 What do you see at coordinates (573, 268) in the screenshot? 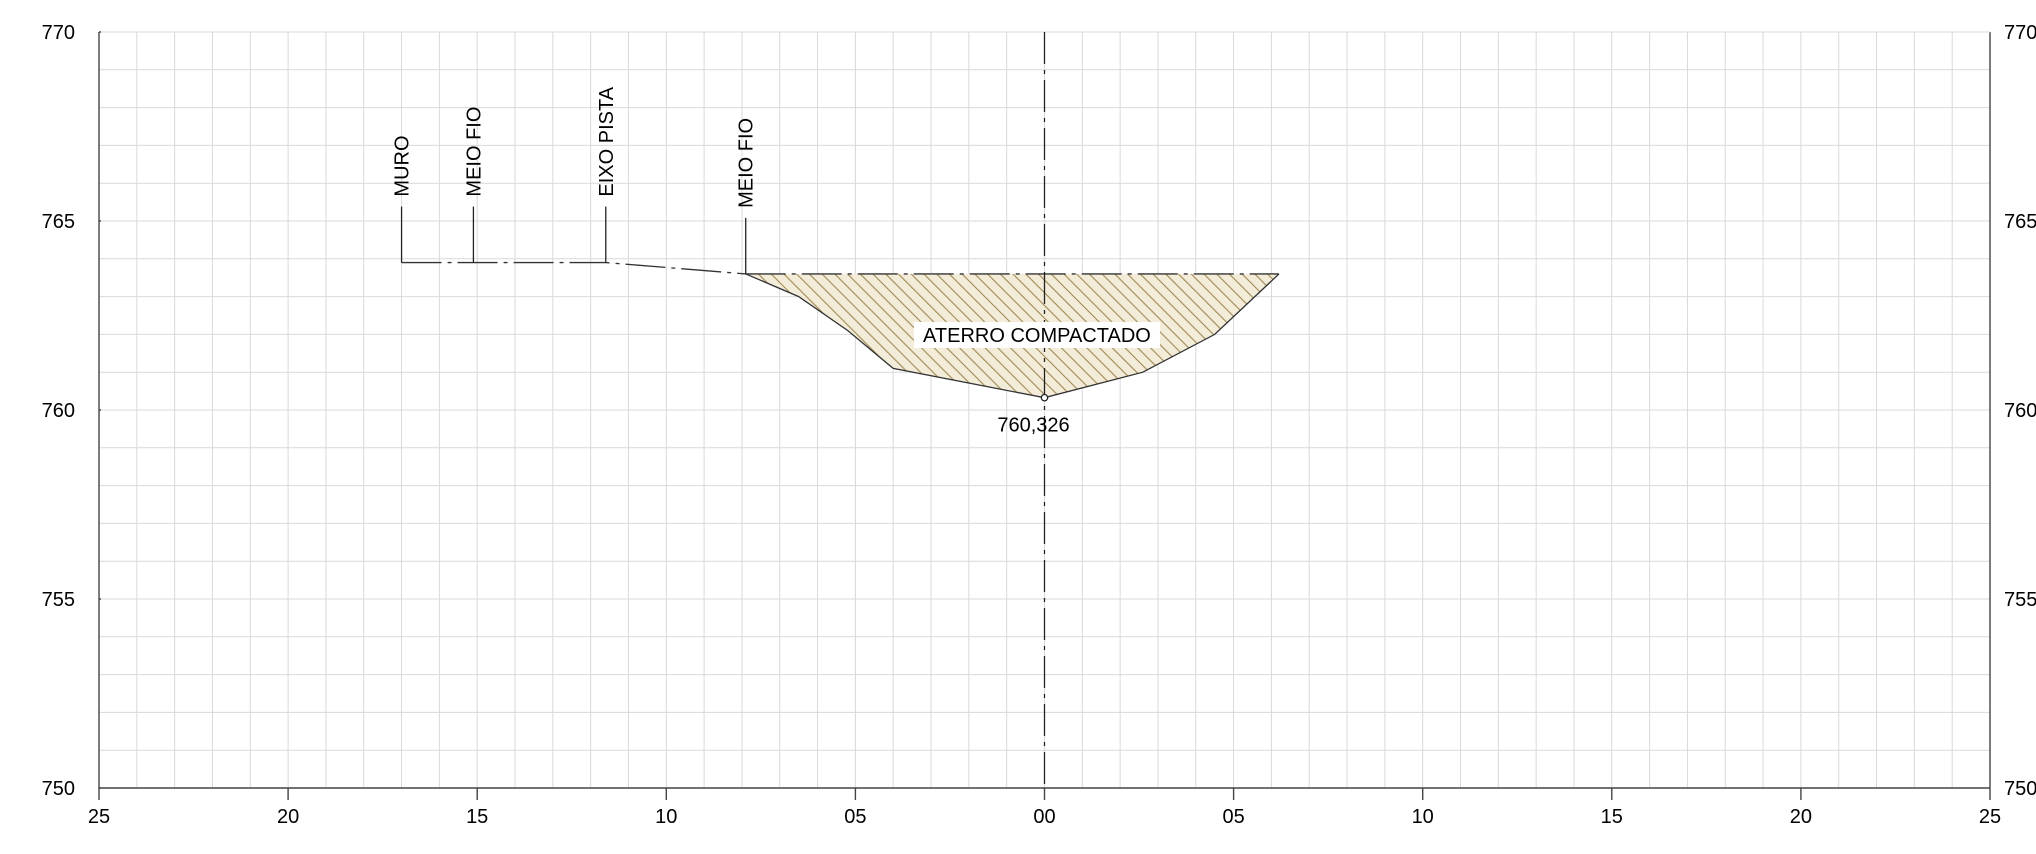
I see `existing-ground-line` at bounding box center [573, 268].